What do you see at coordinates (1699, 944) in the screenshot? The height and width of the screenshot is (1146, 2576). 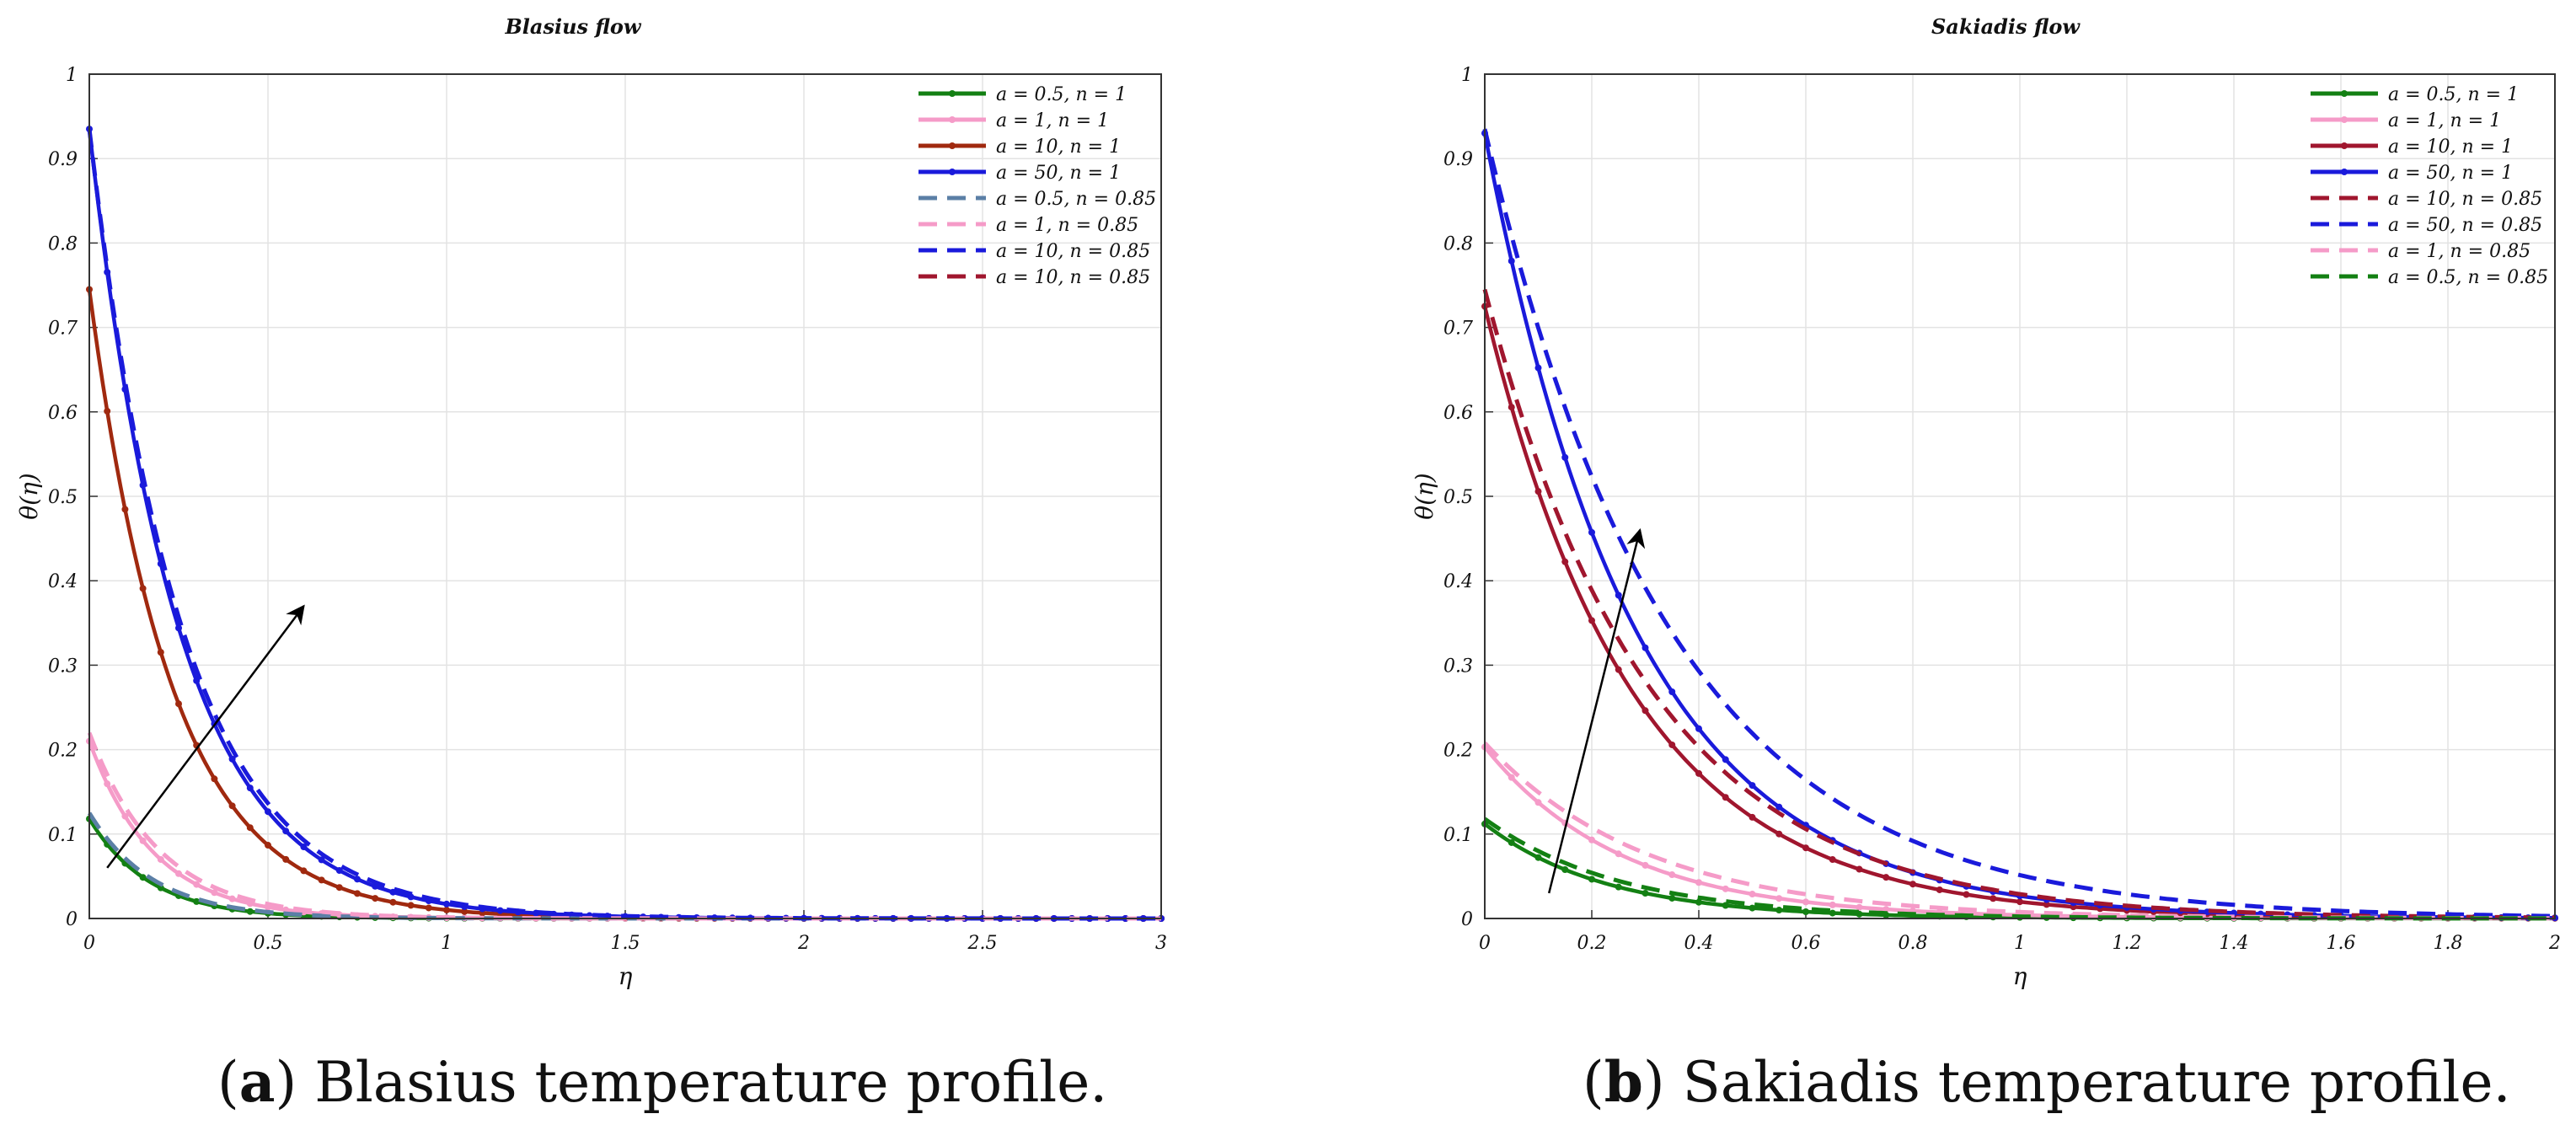 I see `x-tick-label: 0.4` at bounding box center [1699, 944].